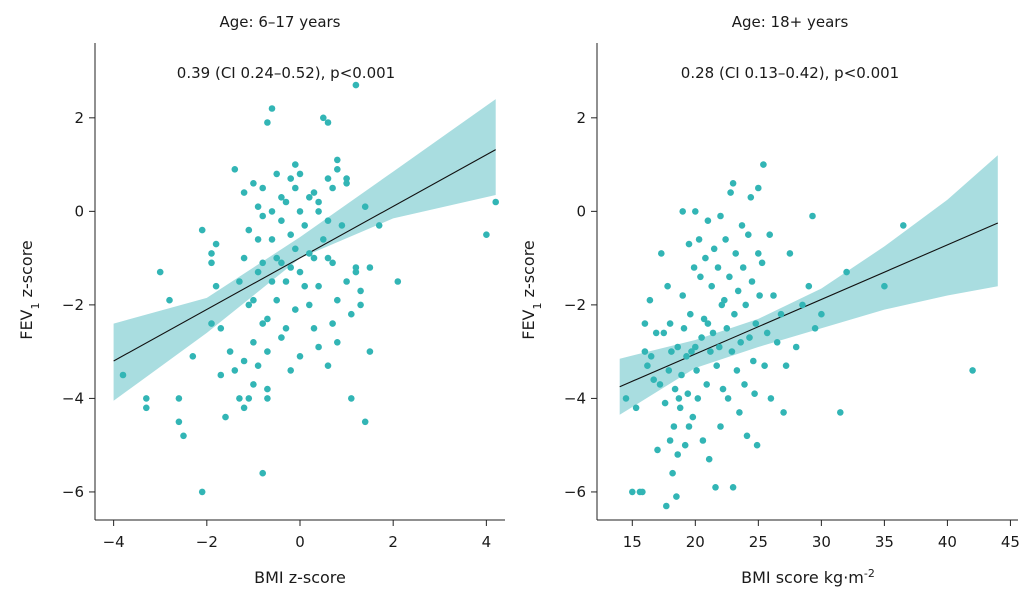 This screenshot has width=1026, height=590. Describe the element at coordinates (1010, 542) in the screenshot. I see `x-tick-label: 45` at that location.